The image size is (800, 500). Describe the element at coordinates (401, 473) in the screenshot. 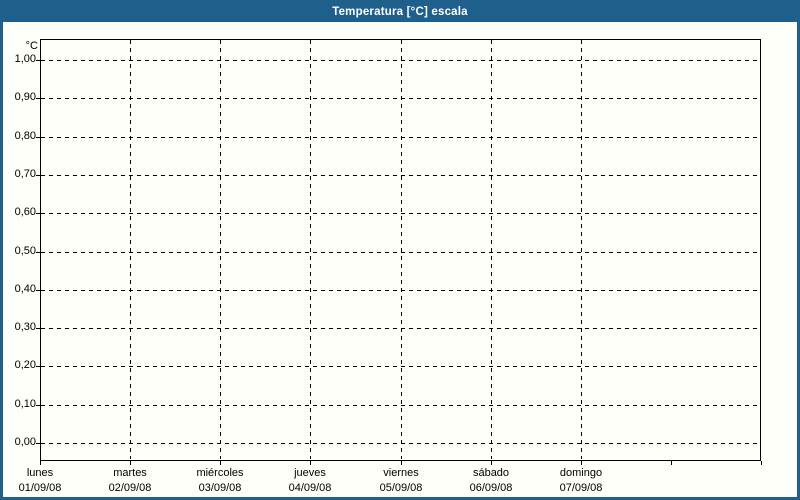

I see `x-day-label: viernes` at that location.